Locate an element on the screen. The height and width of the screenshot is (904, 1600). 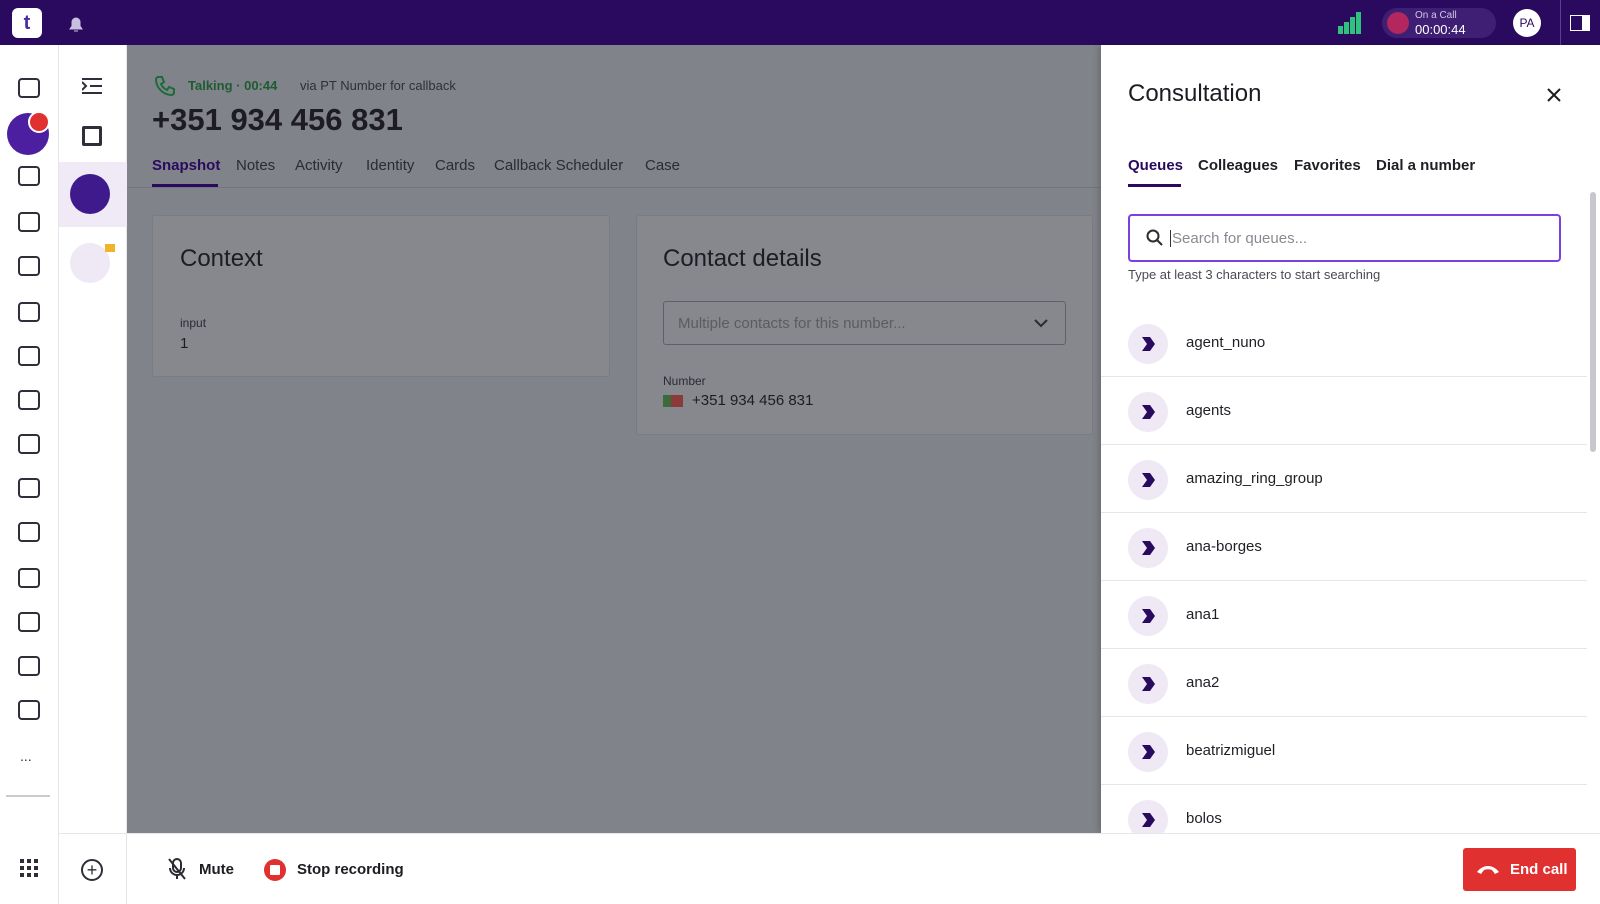
field-value: 1 is located at coordinates (184, 343).